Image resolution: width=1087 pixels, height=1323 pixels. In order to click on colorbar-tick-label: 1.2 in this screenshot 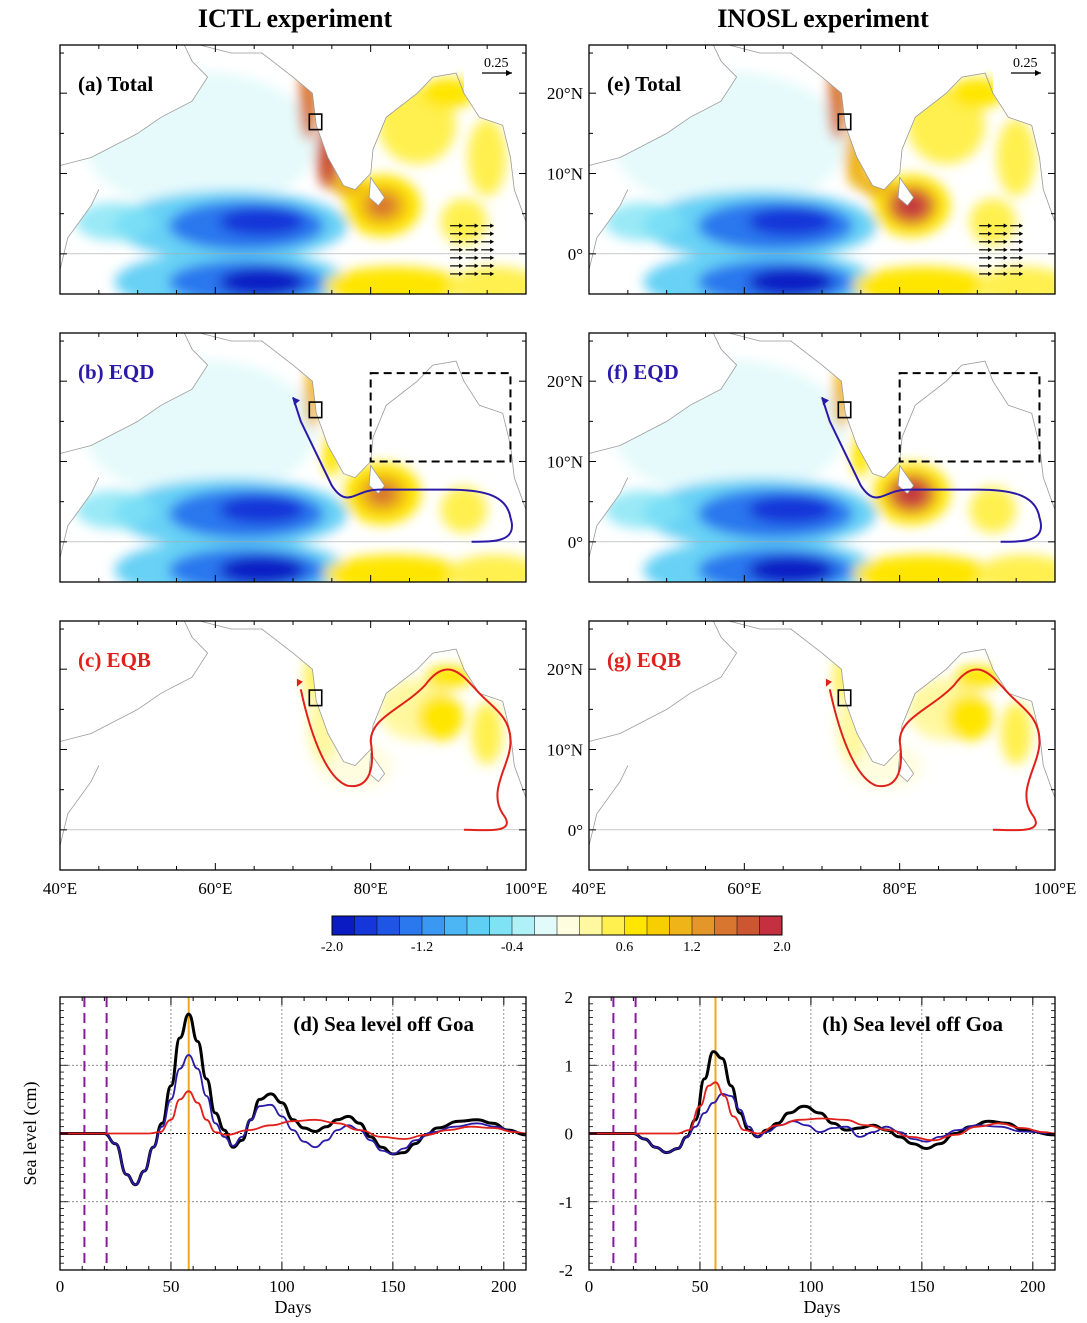, I will do `click(692, 947)`.